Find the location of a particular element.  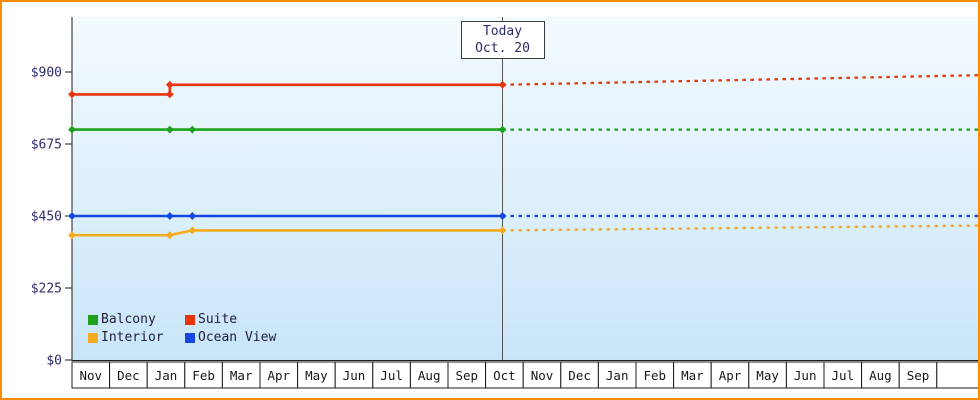

legend-label: Balcony is located at coordinates (128, 319).